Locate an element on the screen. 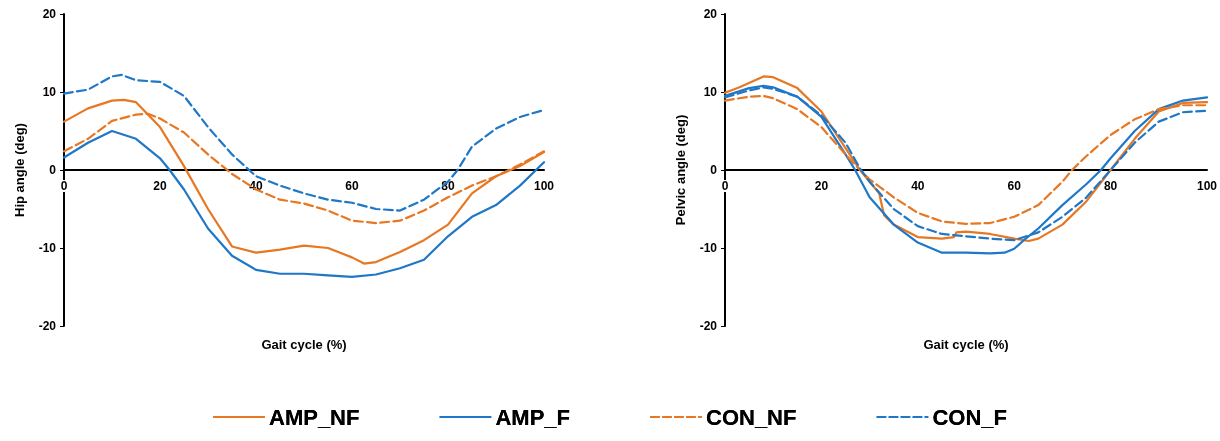  y-axis-title: Pelvic angle (deg) is located at coordinates (680, 170).